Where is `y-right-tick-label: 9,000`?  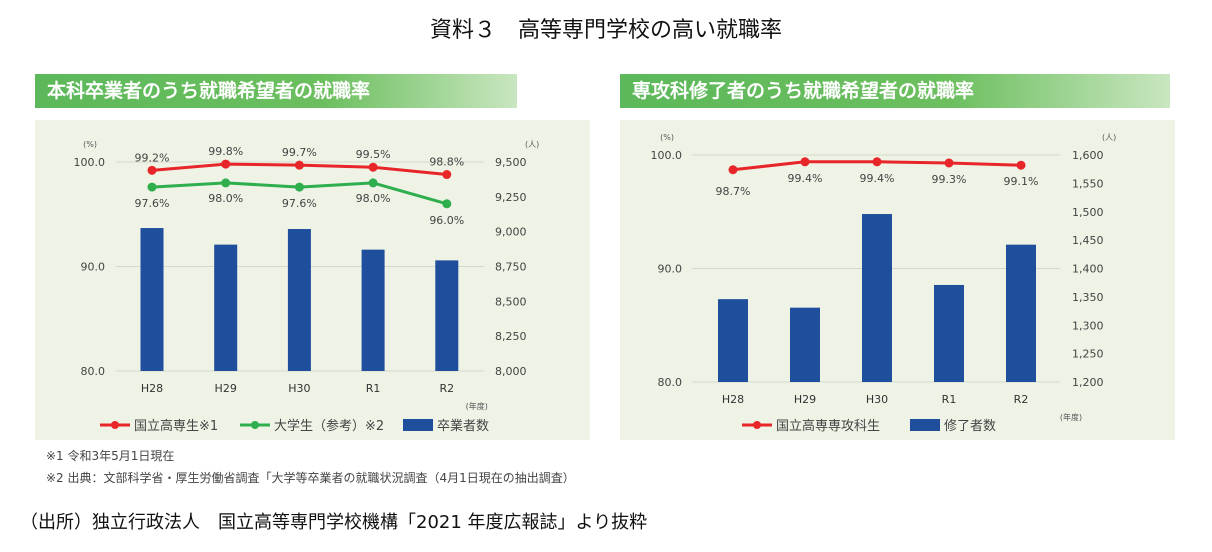
y-right-tick-label: 9,000 is located at coordinates (511, 232).